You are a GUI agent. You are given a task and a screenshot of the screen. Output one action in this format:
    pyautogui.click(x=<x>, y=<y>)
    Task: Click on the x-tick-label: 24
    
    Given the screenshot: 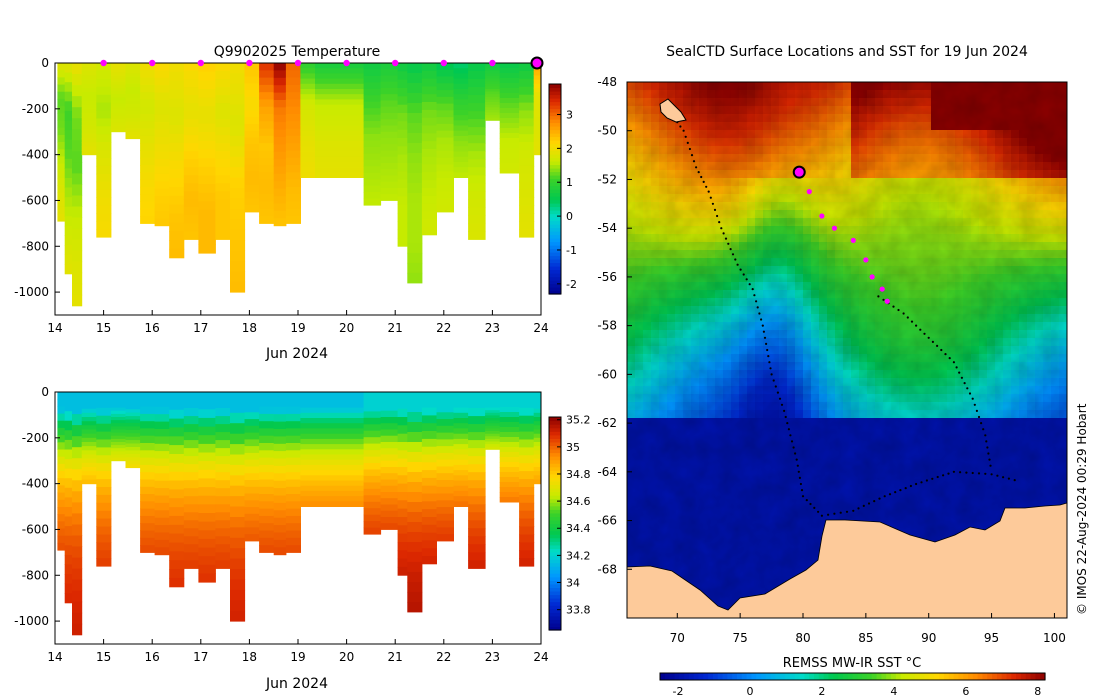 What is the action you would take?
    pyautogui.click(x=540, y=328)
    